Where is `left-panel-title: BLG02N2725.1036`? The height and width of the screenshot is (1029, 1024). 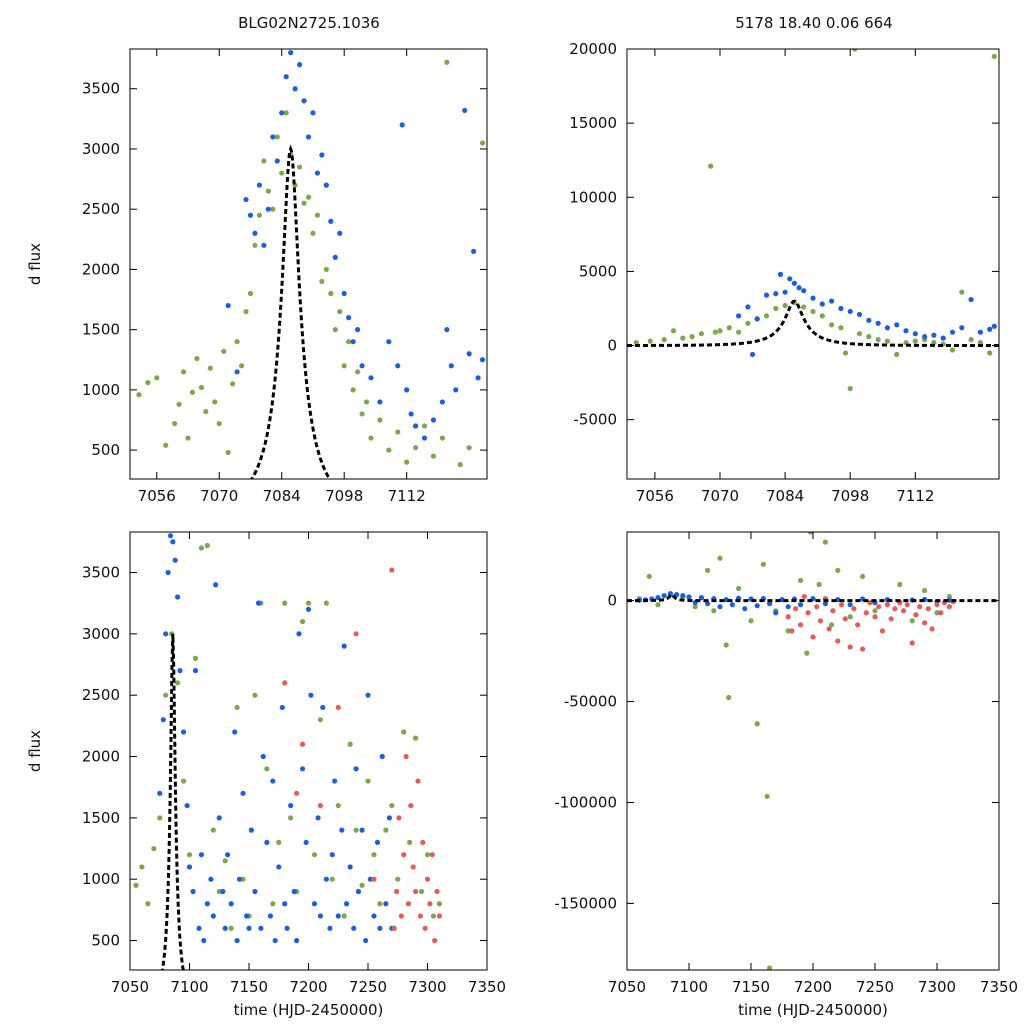 left-panel-title: BLG02N2725.1036 is located at coordinates (309, 23).